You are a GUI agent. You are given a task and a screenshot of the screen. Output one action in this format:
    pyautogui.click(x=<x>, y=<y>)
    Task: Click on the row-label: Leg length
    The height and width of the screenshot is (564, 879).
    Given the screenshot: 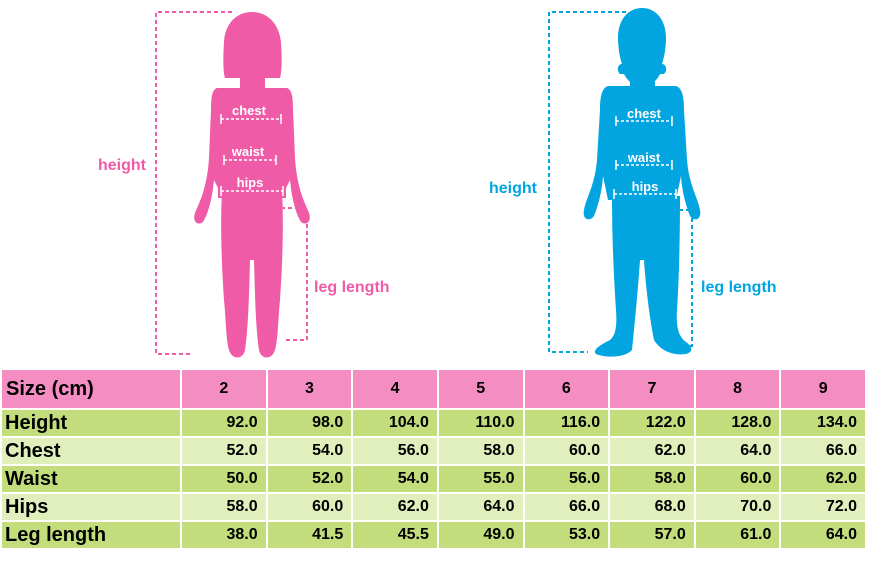 What is the action you would take?
    pyautogui.click(x=91, y=535)
    